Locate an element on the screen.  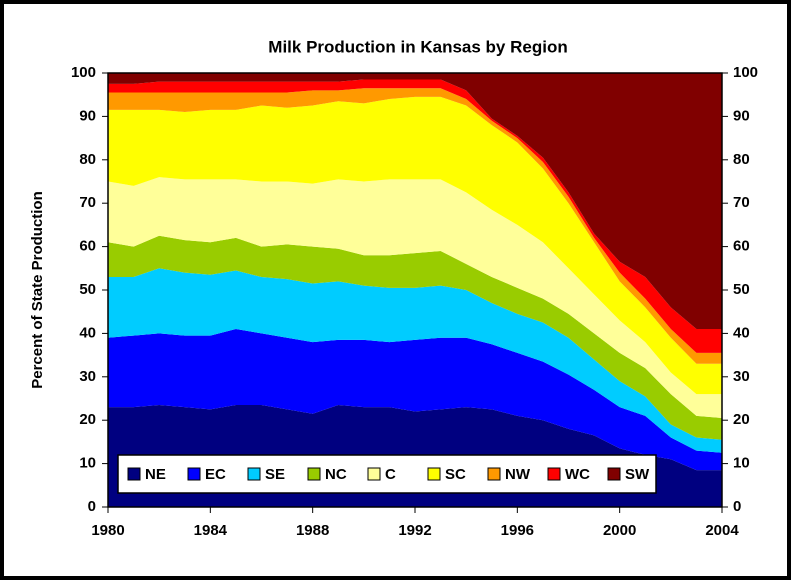
legend-label: WC is located at coordinates (577, 474).